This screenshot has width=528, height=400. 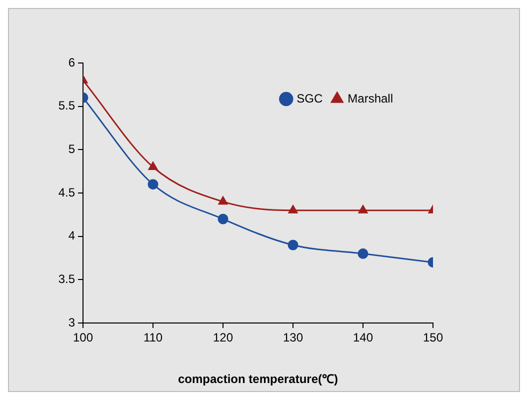 What do you see at coordinates (83, 337) in the screenshot?
I see `x-tick-label: 100` at bounding box center [83, 337].